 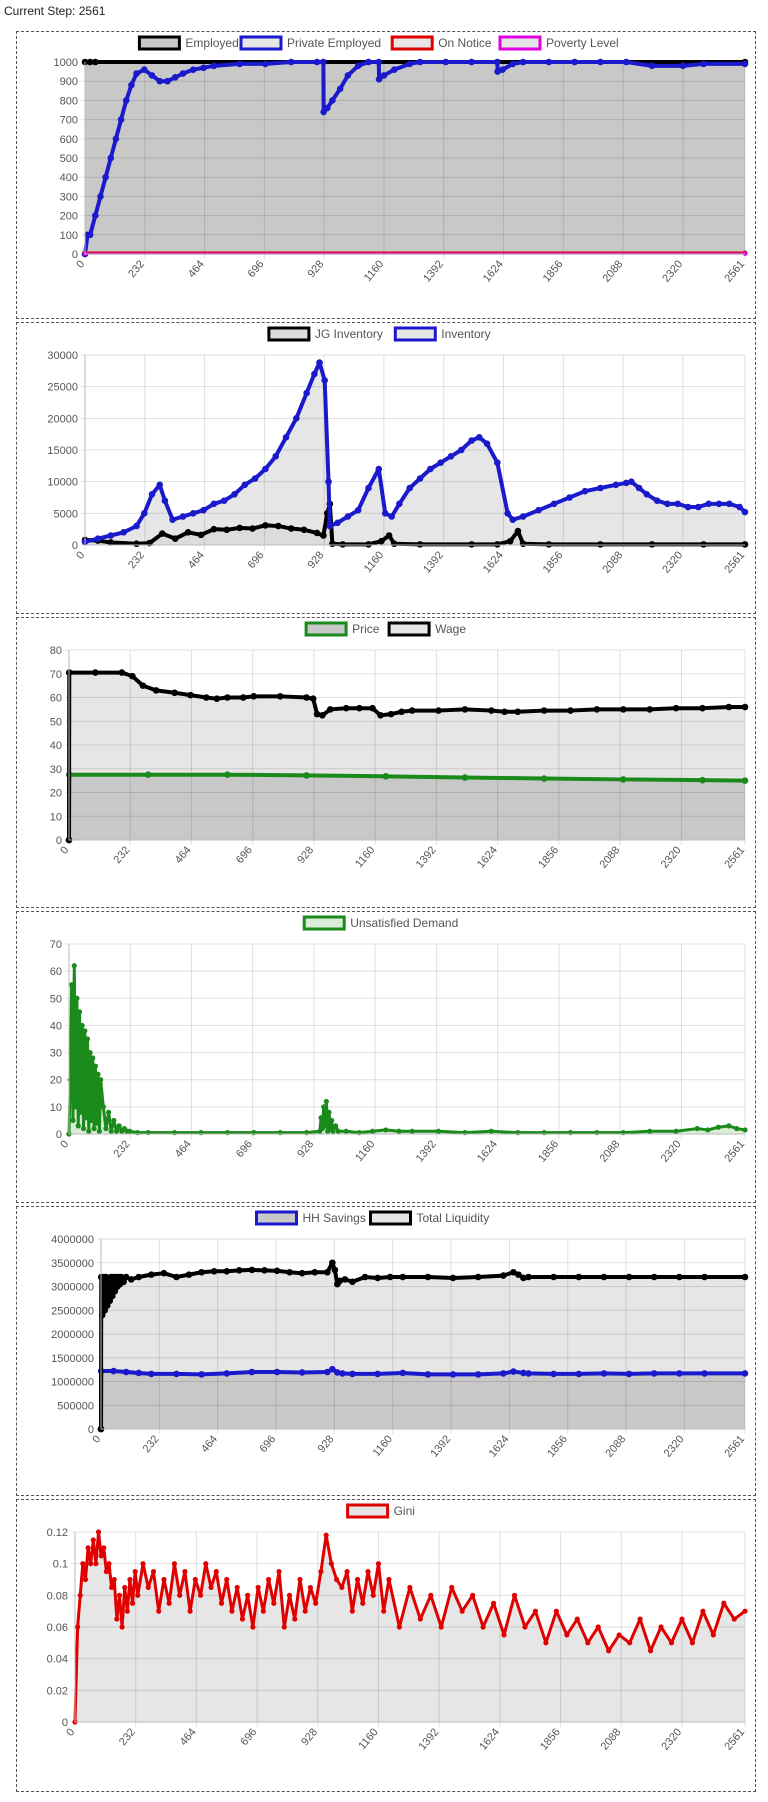 I want to click on legend-item: Private Employed, so click(x=310, y=43).